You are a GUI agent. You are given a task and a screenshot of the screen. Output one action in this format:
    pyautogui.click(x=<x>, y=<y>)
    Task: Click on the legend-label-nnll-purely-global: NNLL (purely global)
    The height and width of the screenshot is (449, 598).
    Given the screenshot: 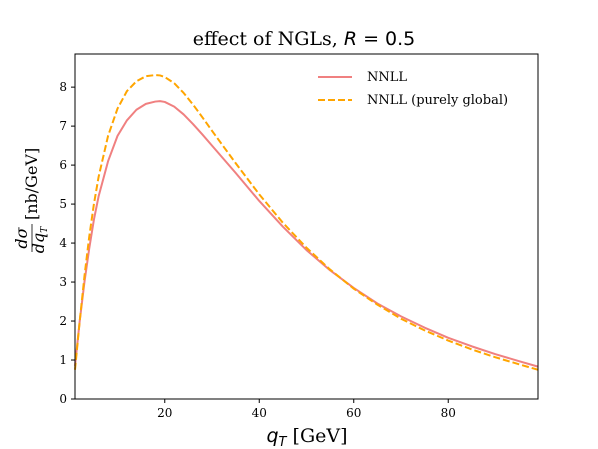 What is the action you would take?
    pyautogui.click(x=437, y=100)
    